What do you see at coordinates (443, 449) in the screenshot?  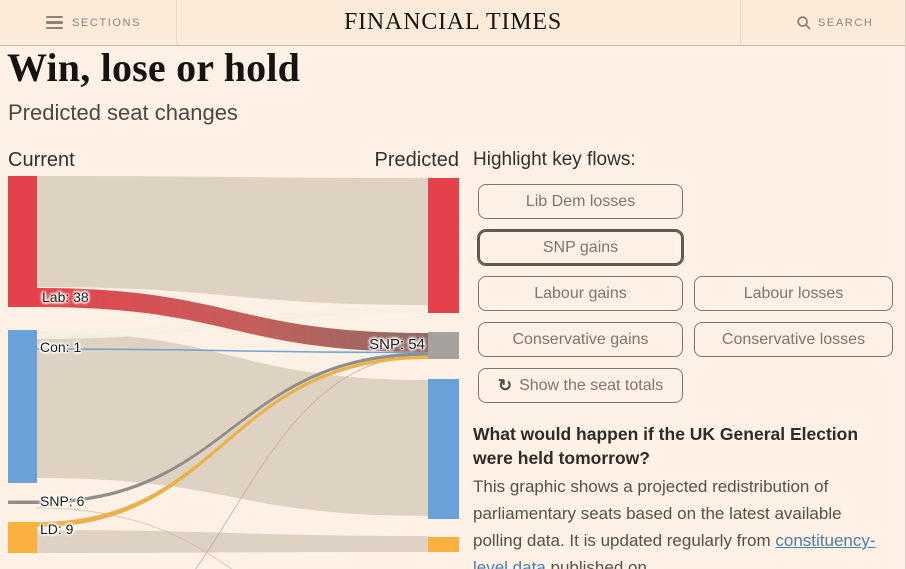 I see `node-predicted-conservative` at bounding box center [443, 449].